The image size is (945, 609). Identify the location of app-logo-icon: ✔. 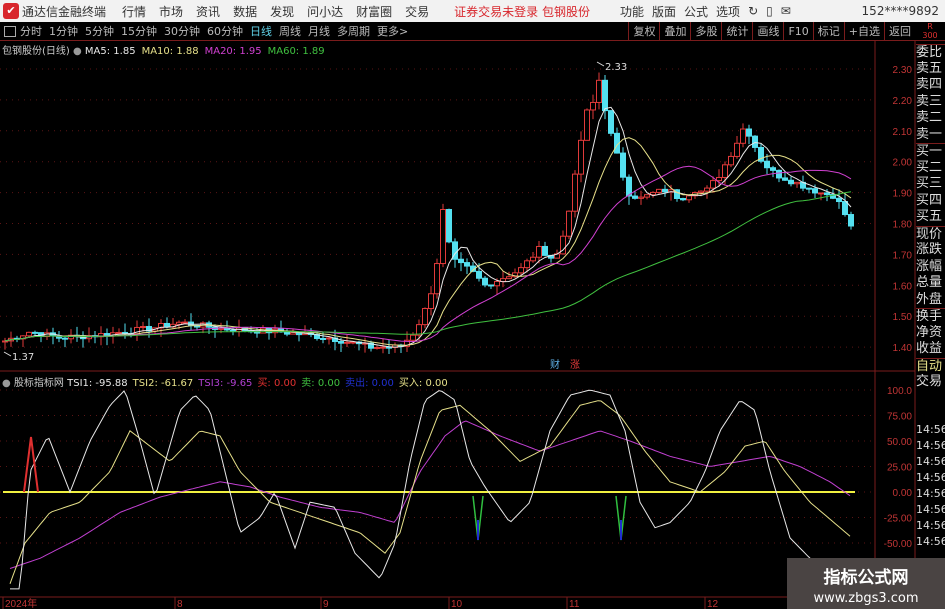
(11, 11).